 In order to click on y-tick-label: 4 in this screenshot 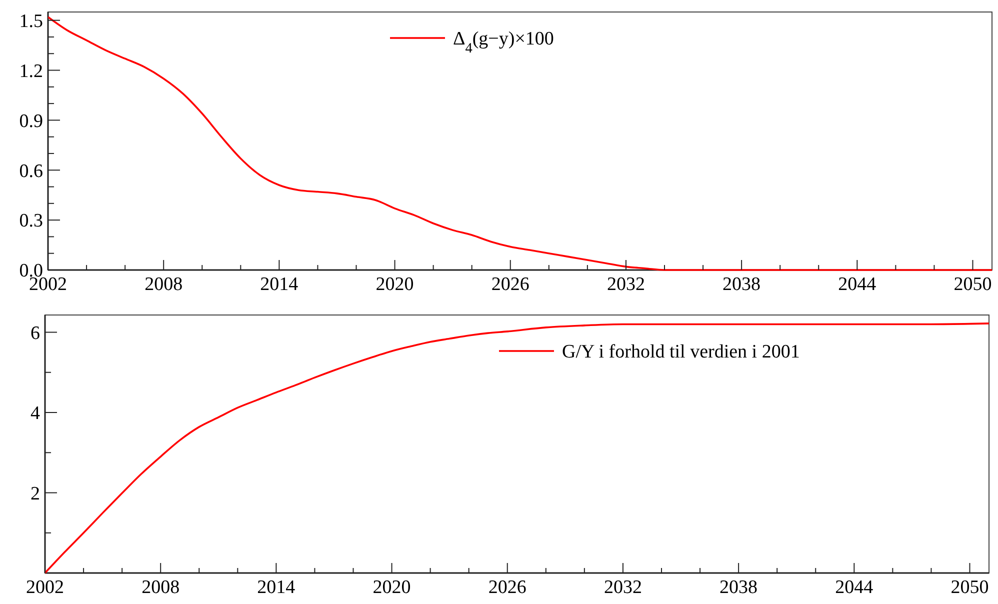, I will do `click(35, 413)`.